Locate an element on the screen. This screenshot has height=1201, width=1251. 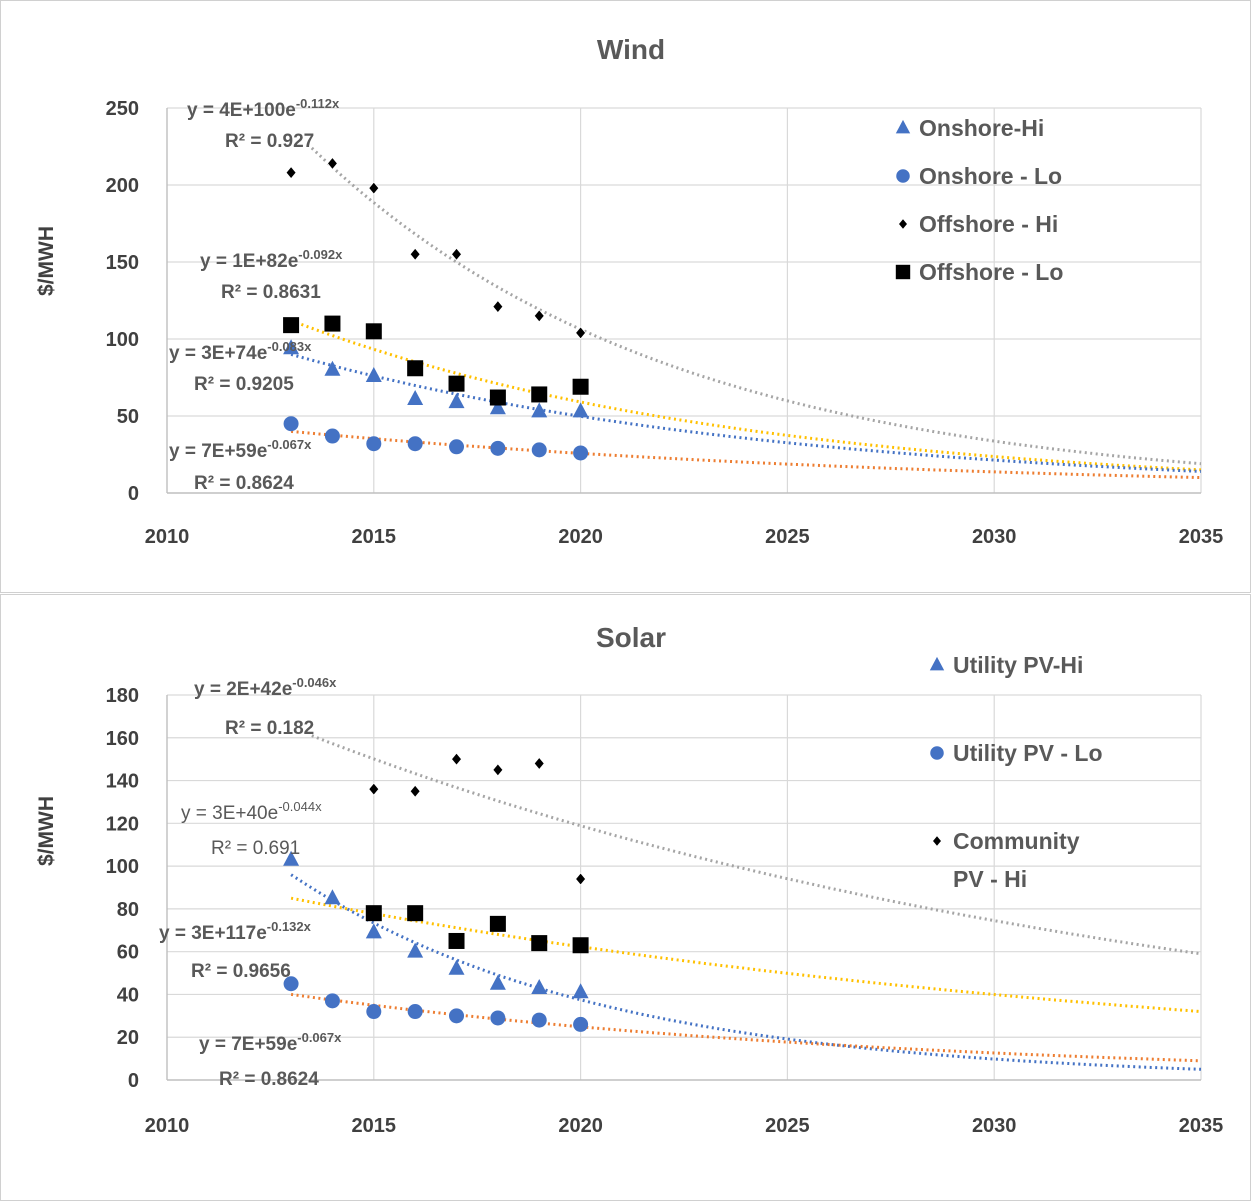
y-tick-label: 50 is located at coordinates (128, 417).